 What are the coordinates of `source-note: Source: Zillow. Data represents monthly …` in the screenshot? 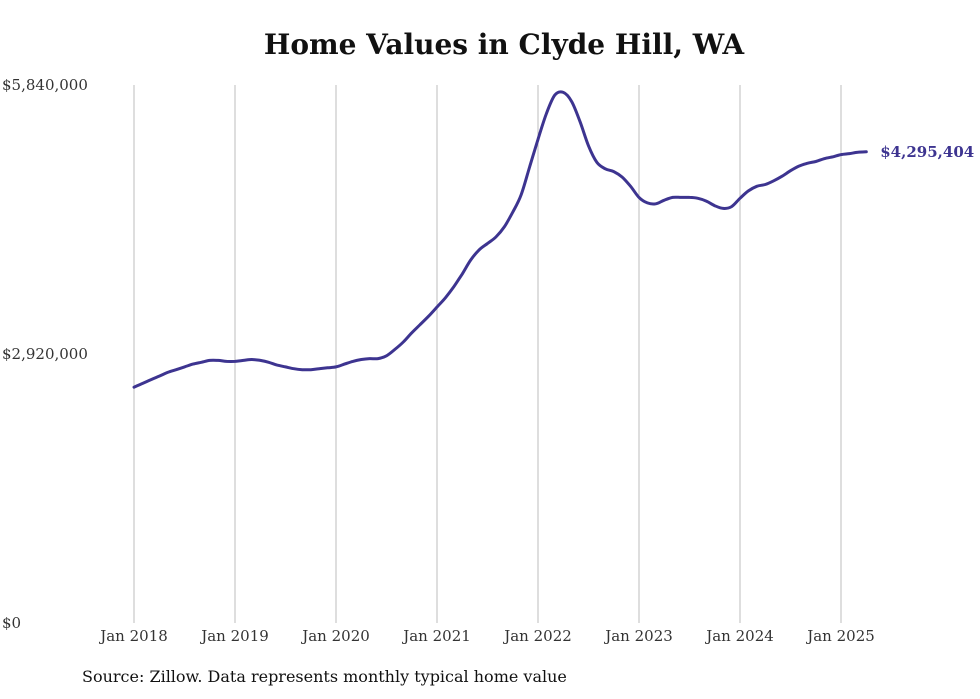 It's located at (324, 676).